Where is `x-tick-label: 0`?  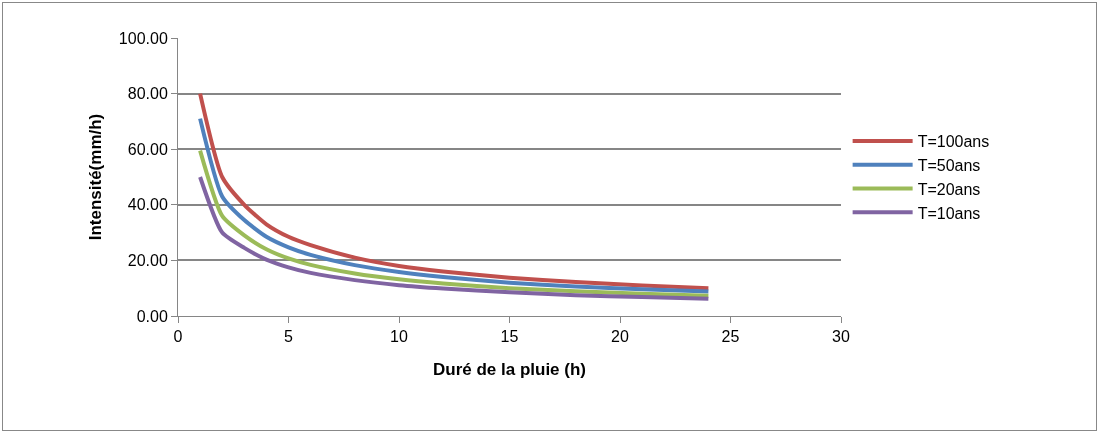 x-tick-label: 0 is located at coordinates (178, 337).